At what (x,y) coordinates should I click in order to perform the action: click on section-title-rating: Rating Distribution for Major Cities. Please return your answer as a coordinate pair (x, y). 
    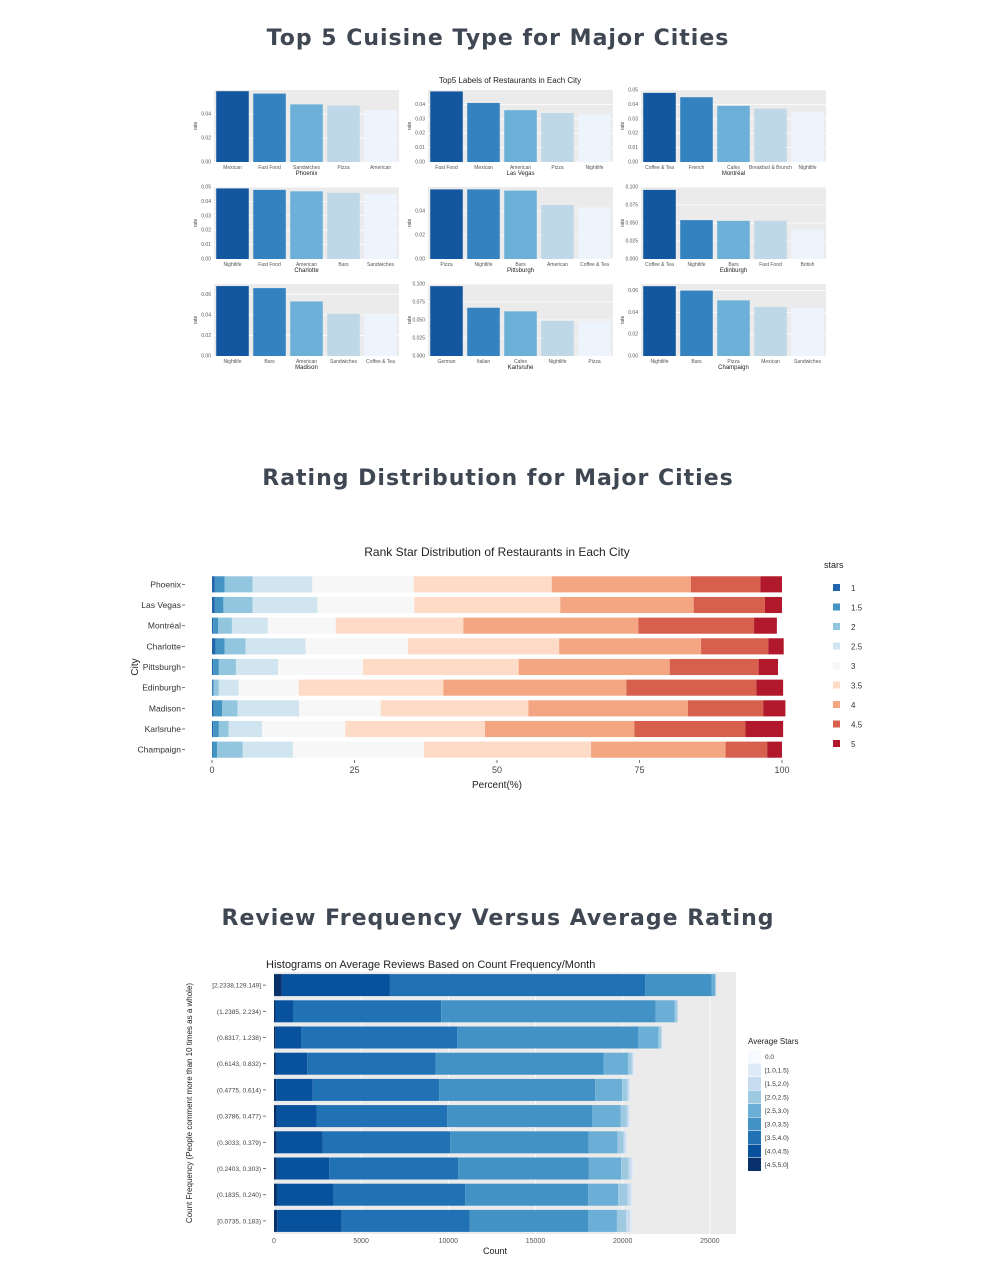
    Looking at the image, I should click on (498, 478).